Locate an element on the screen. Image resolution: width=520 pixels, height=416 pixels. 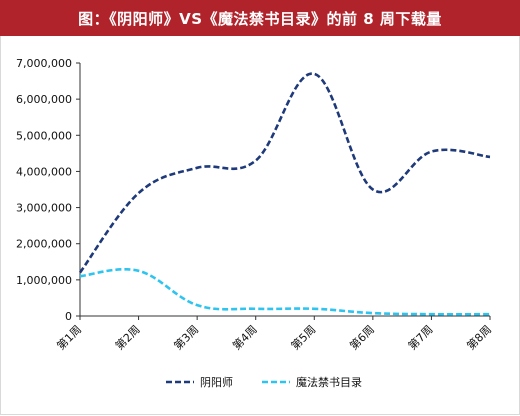
y-tick-label: 6,000,000 is located at coordinates (44, 99).